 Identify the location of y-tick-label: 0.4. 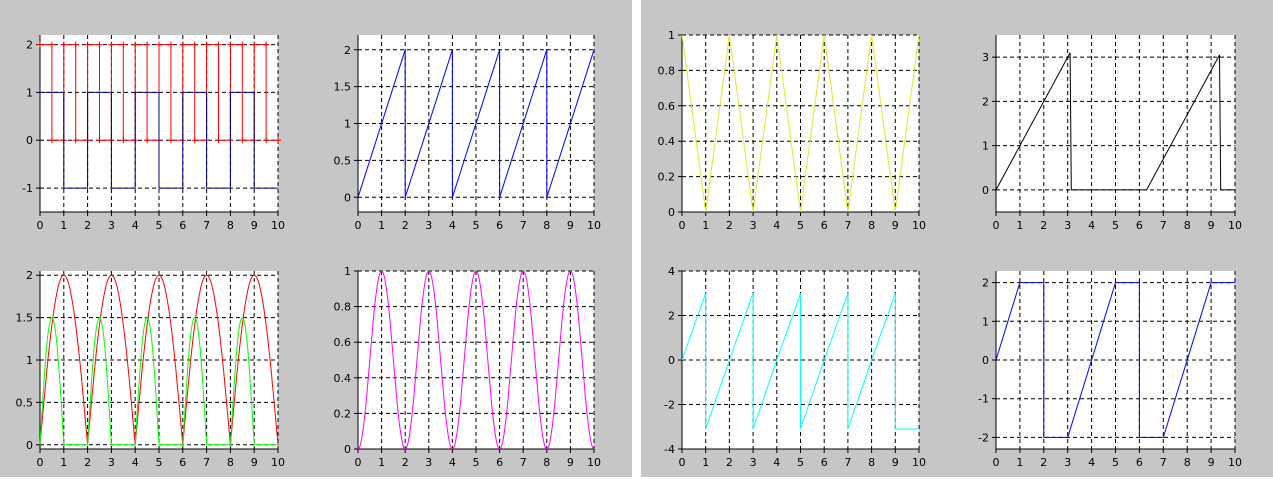
(343, 378).